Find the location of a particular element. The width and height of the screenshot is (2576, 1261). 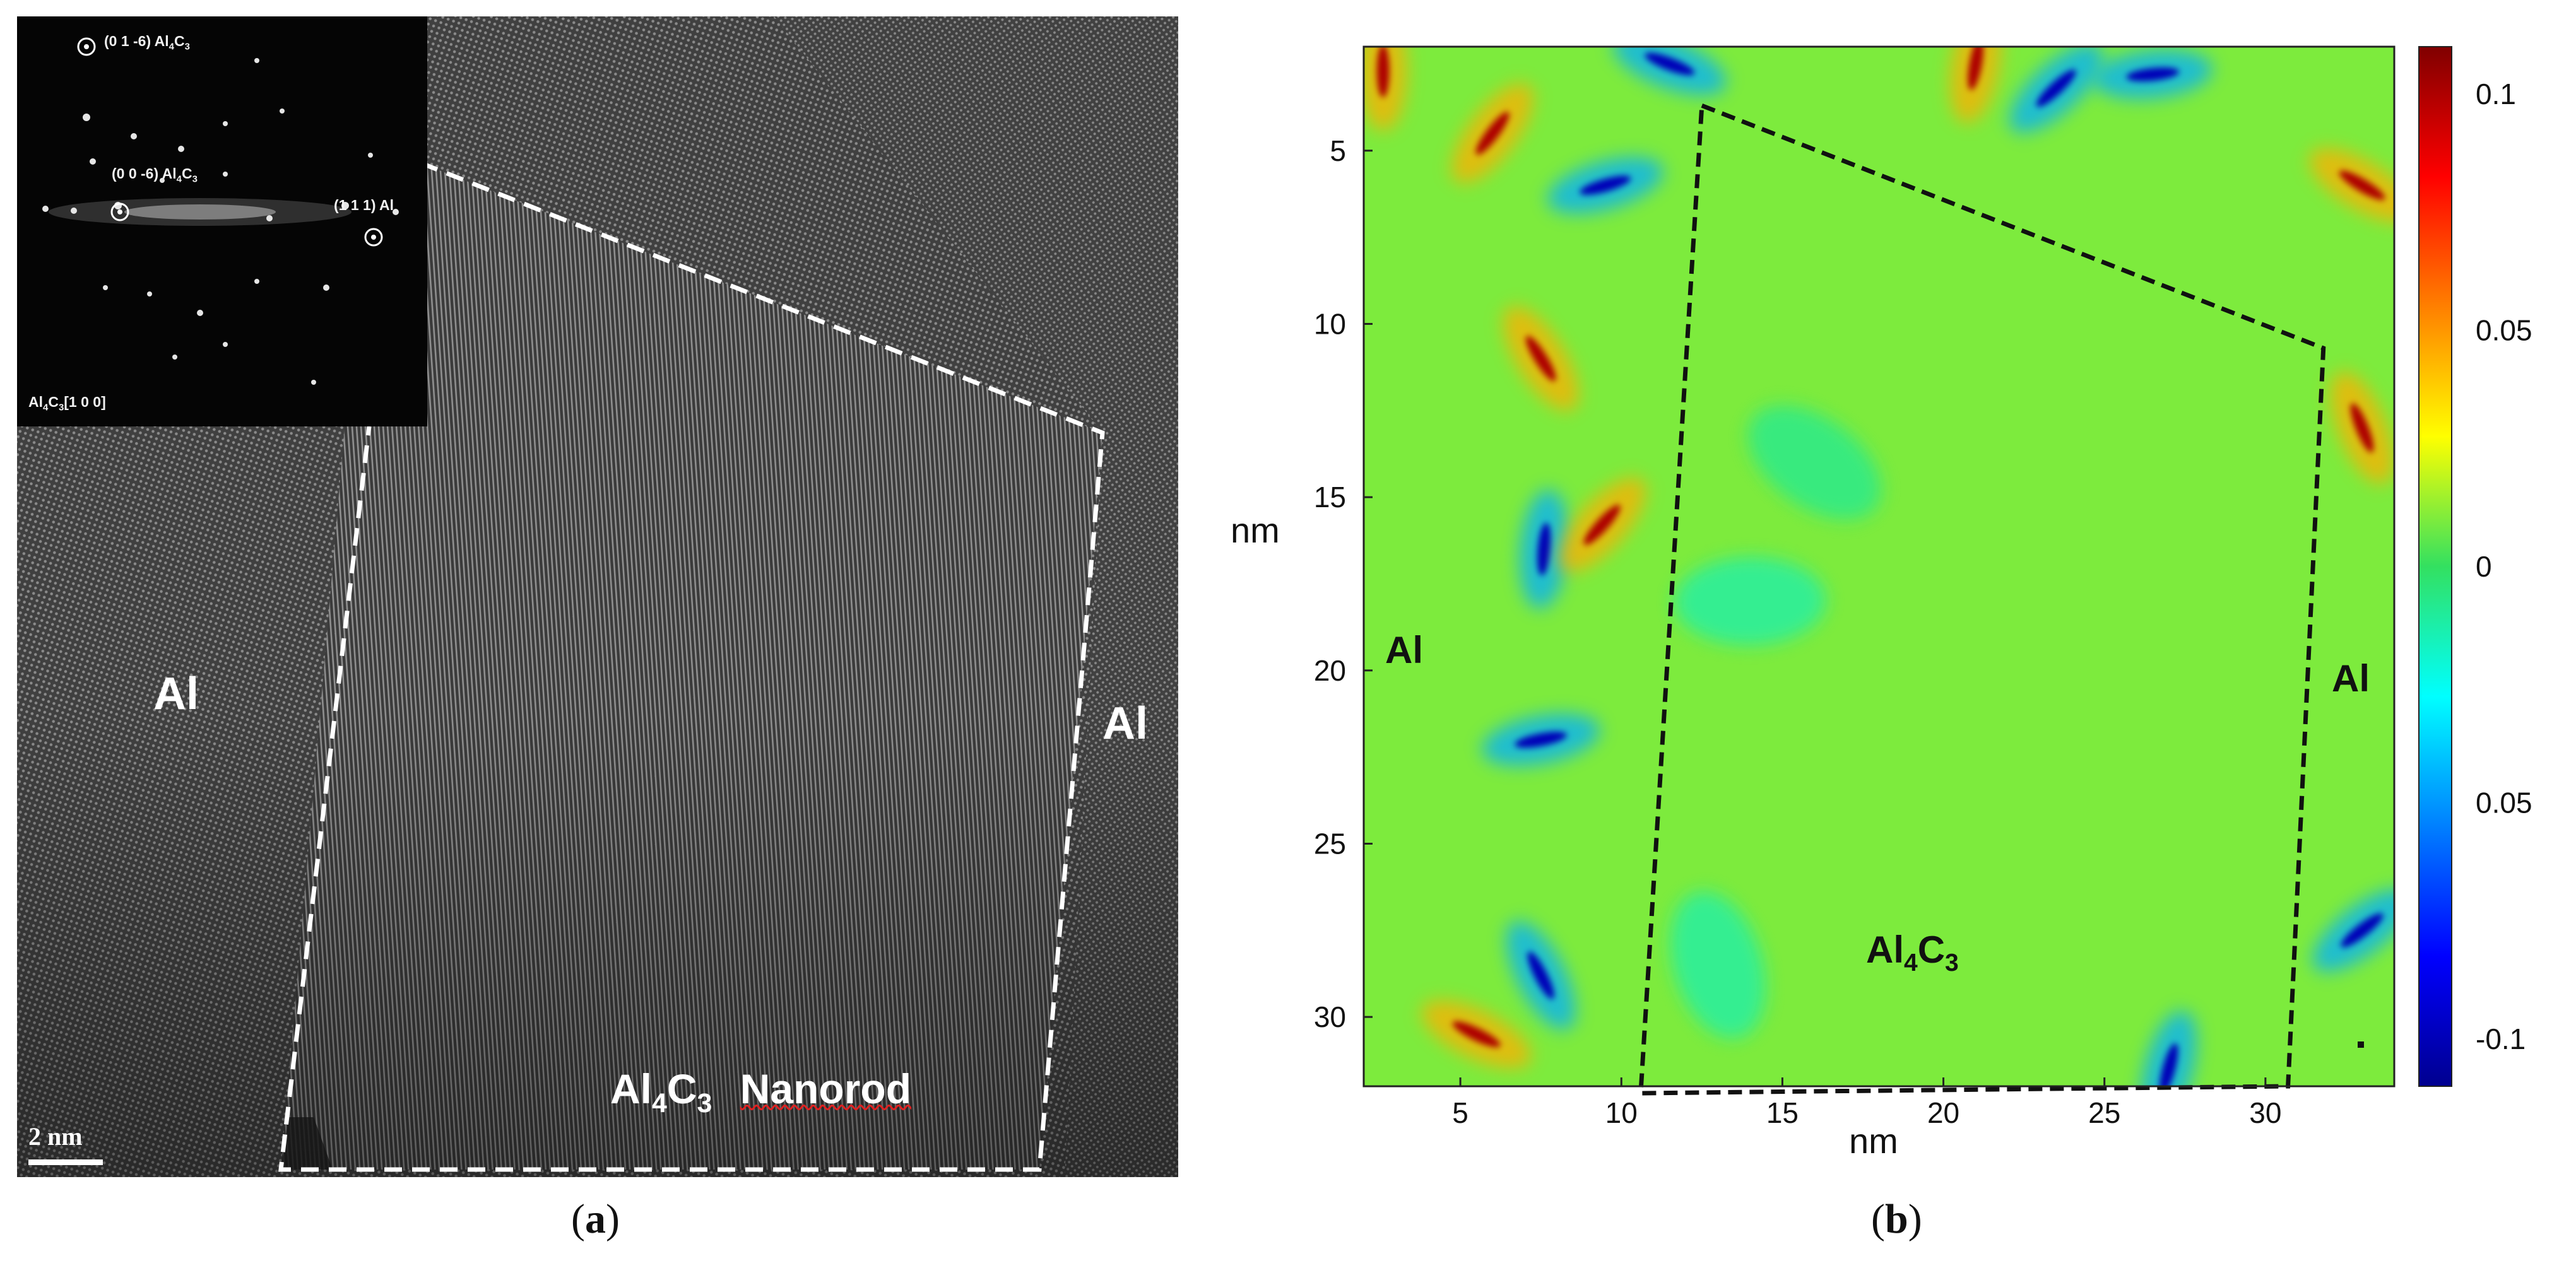

caption-a: (a) is located at coordinates (595, 1219).